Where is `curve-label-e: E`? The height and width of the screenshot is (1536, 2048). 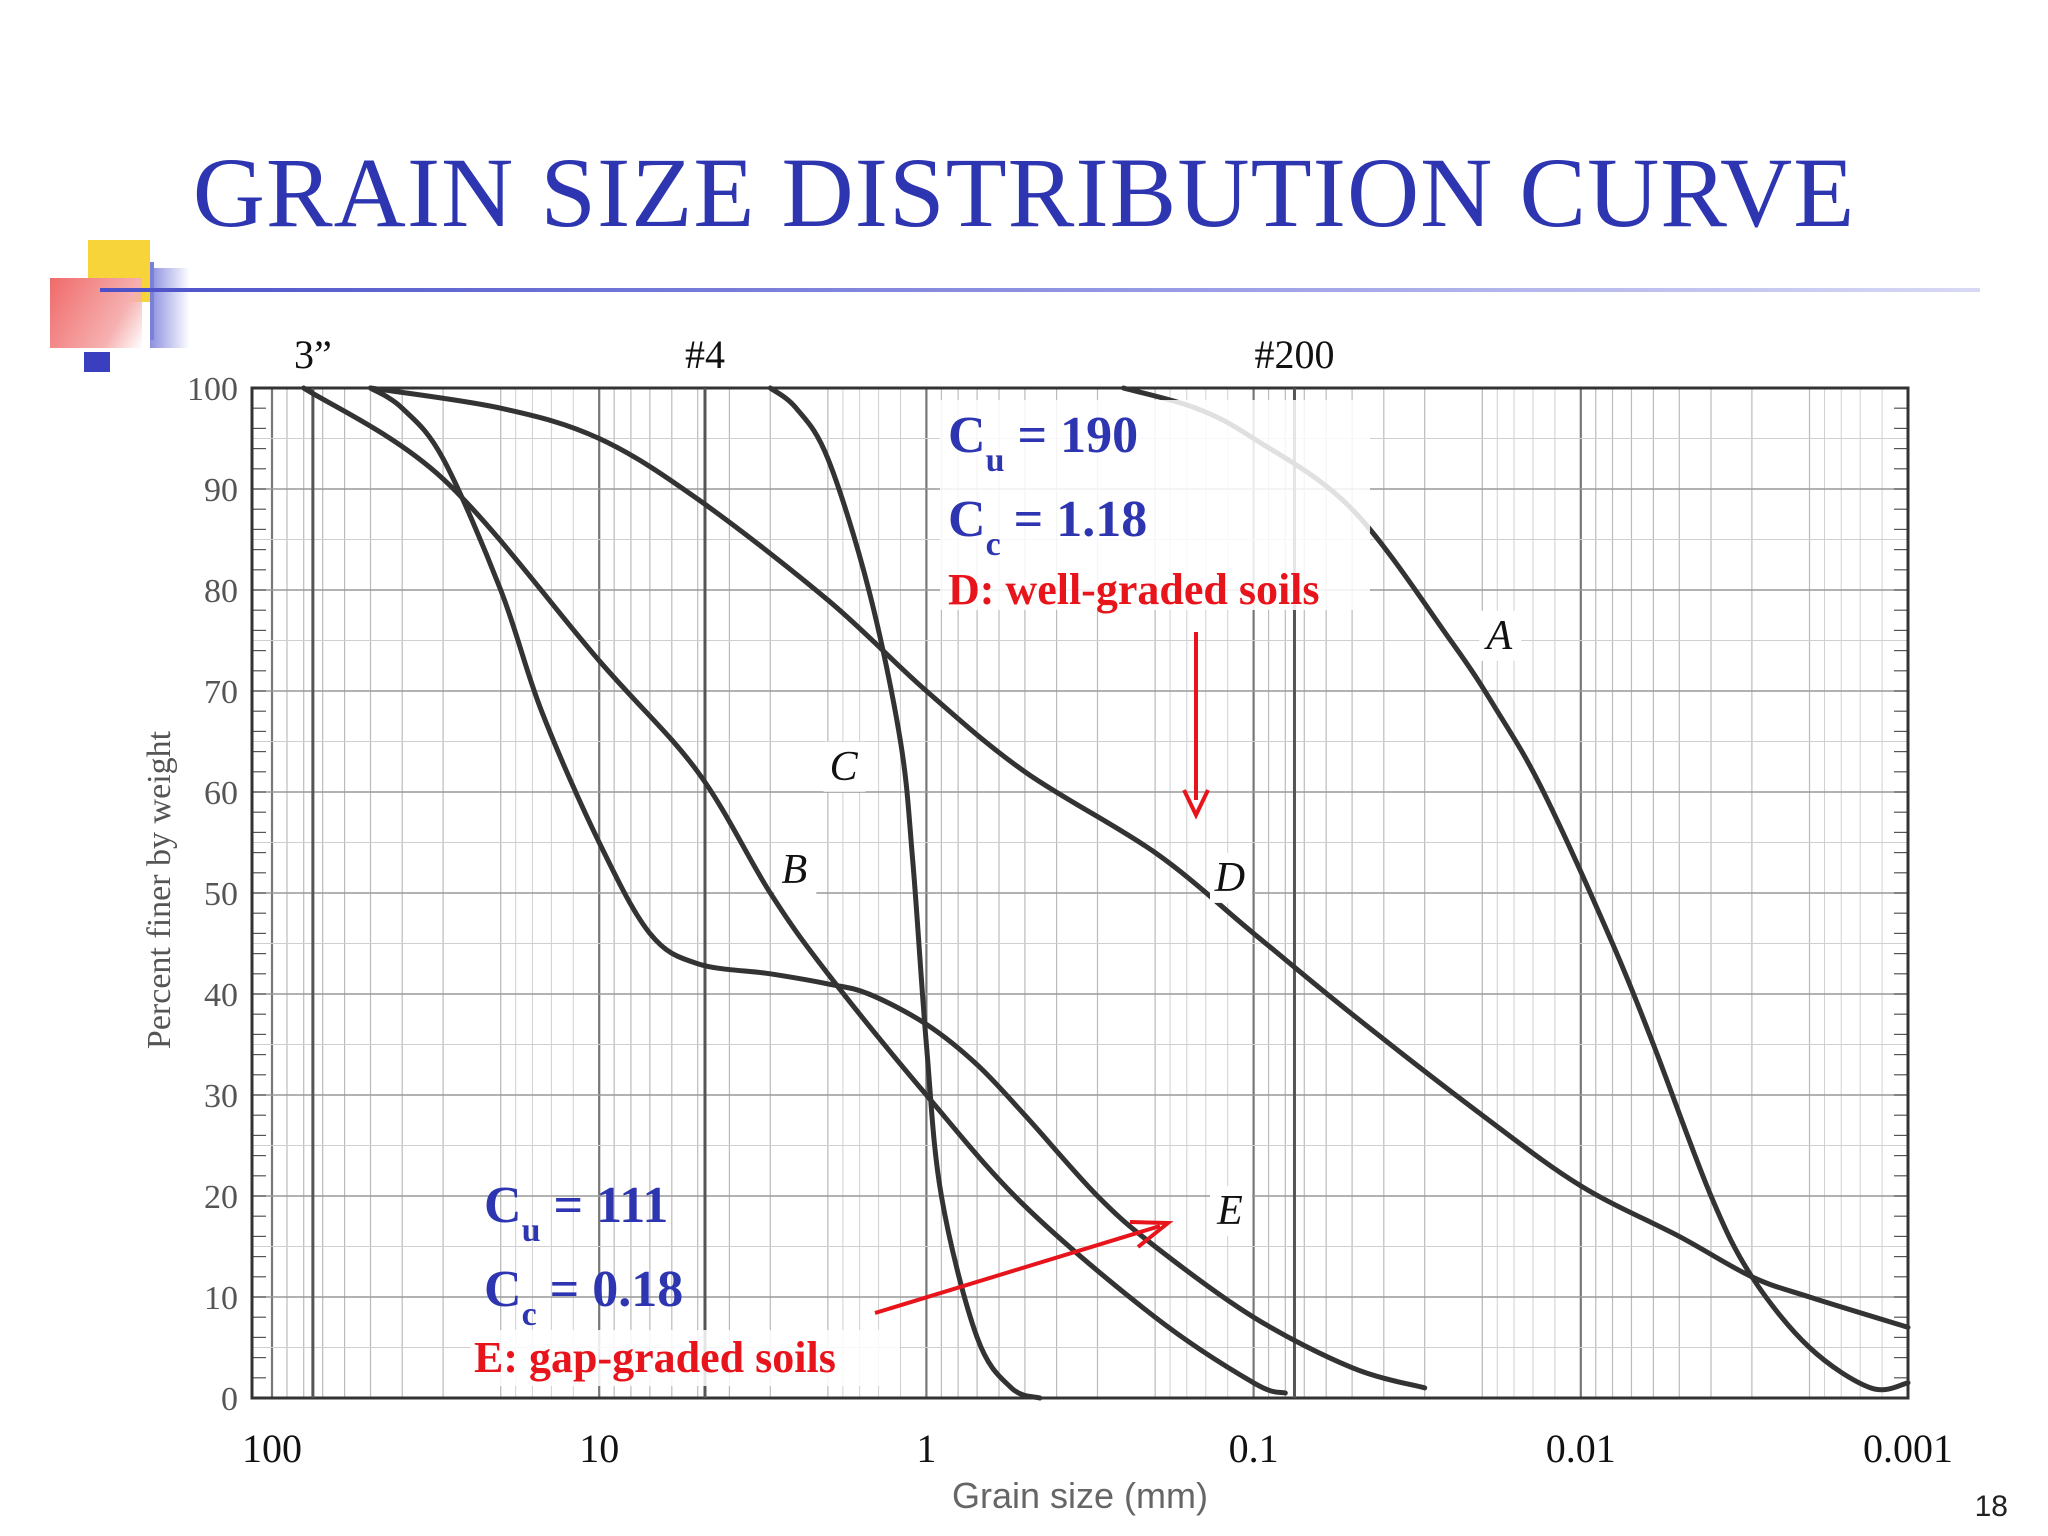
curve-label-e: E is located at coordinates (1229, 1211).